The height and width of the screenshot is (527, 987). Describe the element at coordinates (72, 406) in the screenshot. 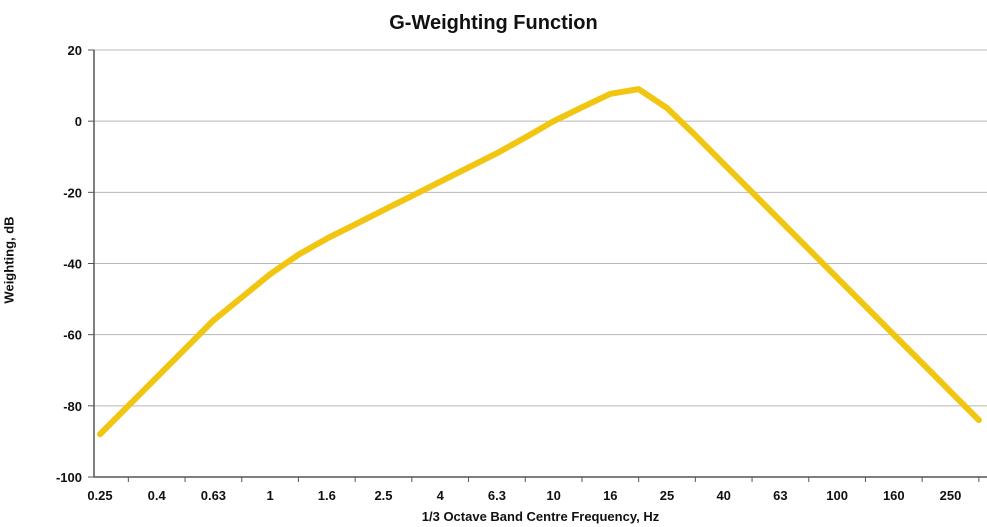

I see `y-tick-label: -80` at that location.